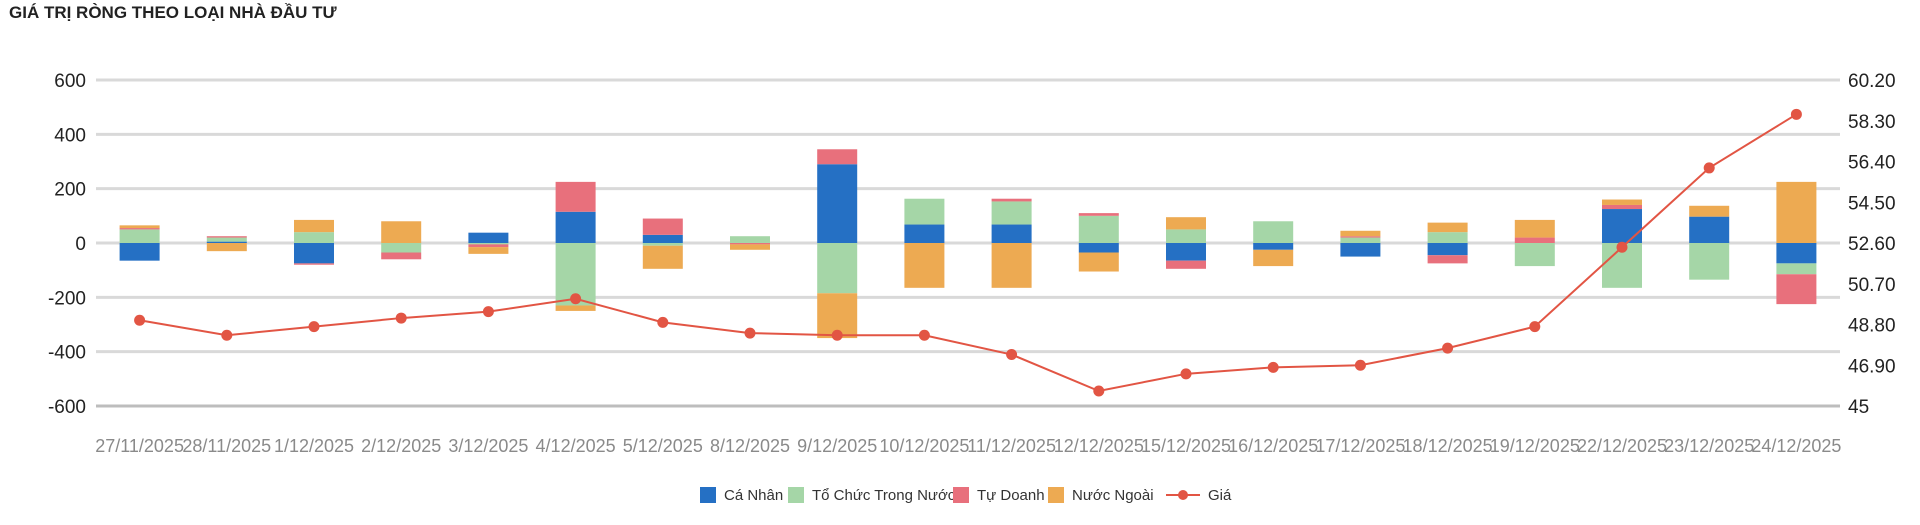 The image size is (1920, 525). What do you see at coordinates (1872, 244) in the screenshot?
I see `y-tick-right: 52.60` at bounding box center [1872, 244].